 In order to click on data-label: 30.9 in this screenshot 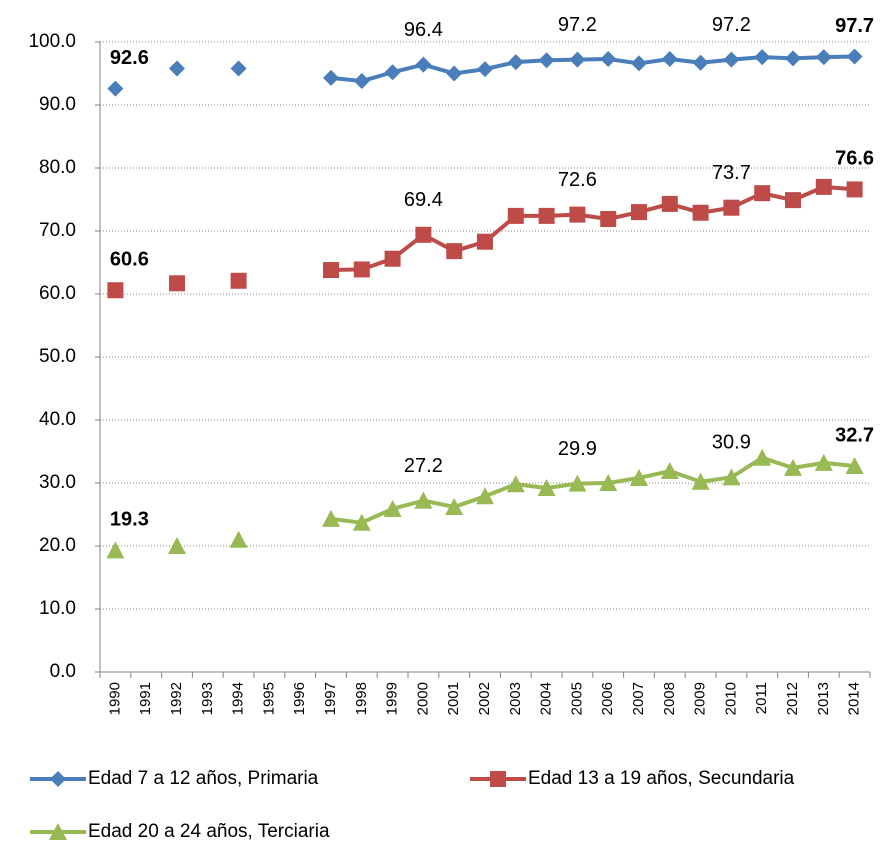, I will do `click(731, 443)`.